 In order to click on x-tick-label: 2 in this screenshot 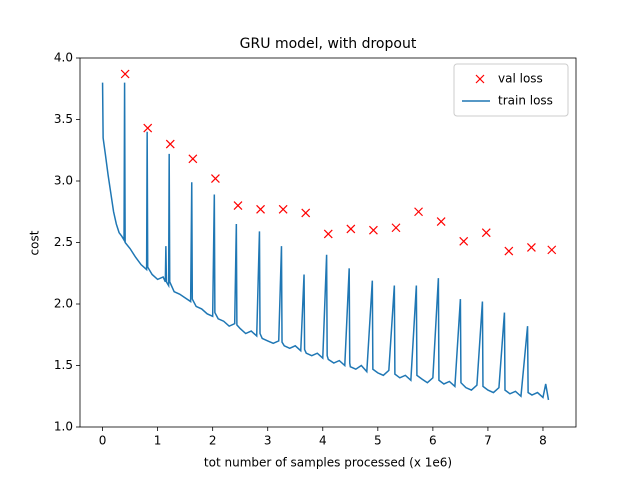, I will do `click(213, 441)`.